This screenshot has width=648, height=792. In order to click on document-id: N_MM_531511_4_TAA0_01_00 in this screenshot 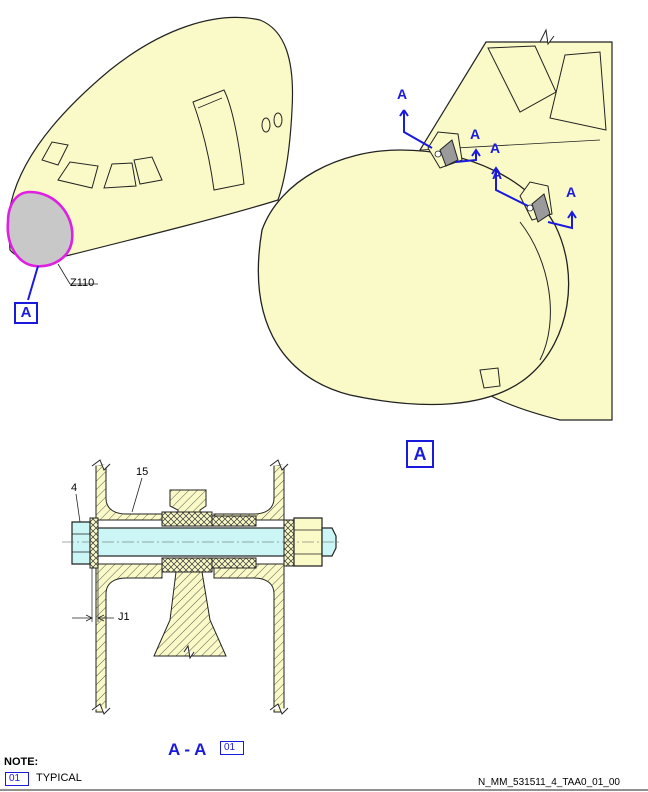, I will do `click(549, 782)`.